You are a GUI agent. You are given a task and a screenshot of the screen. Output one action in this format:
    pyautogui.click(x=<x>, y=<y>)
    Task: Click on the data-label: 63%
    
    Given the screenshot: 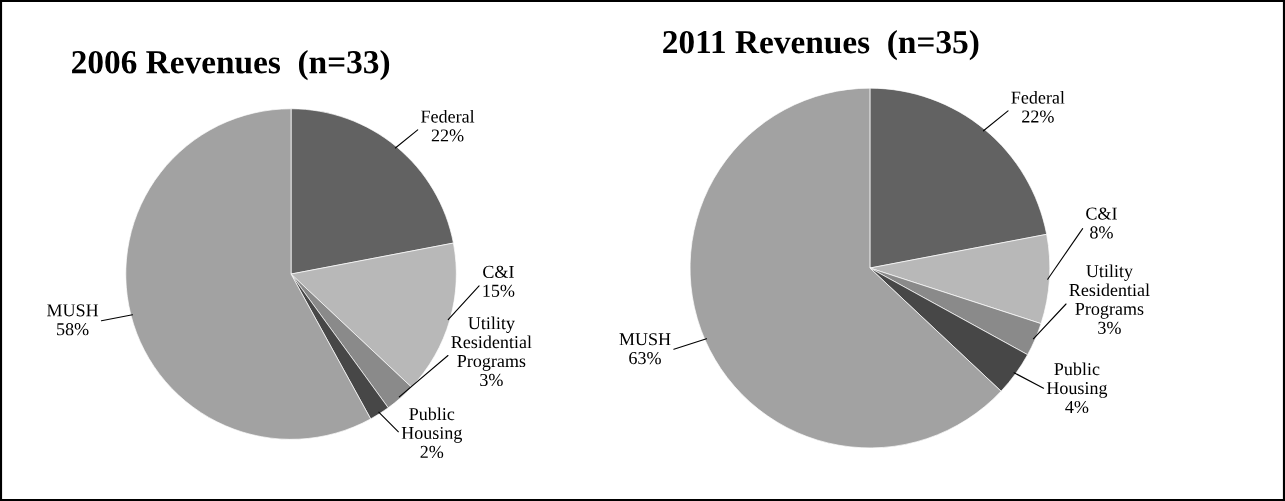 What is the action you would take?
    pyautogui.click(x=645, y=358)
    